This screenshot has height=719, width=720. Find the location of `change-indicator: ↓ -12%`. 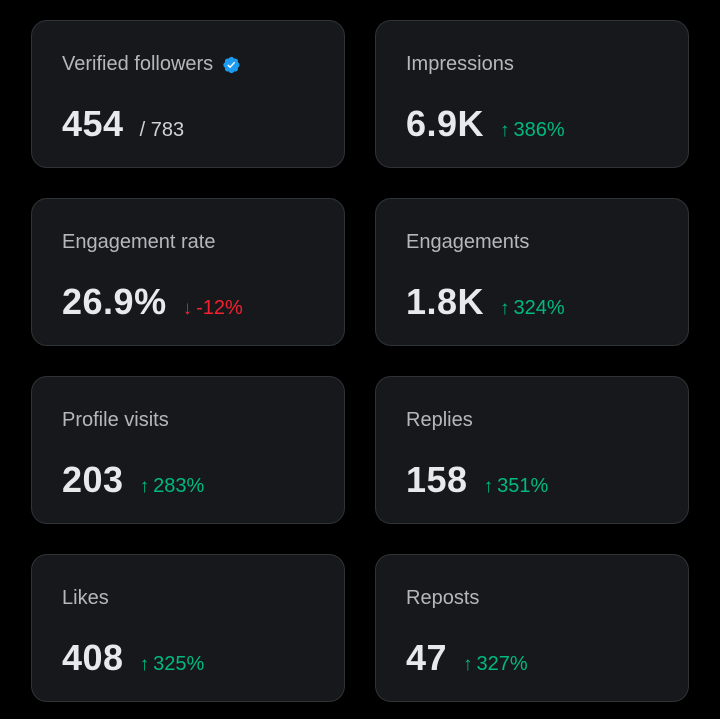

change-indicator: ↓ -12% is located at coordinates (213, 308).